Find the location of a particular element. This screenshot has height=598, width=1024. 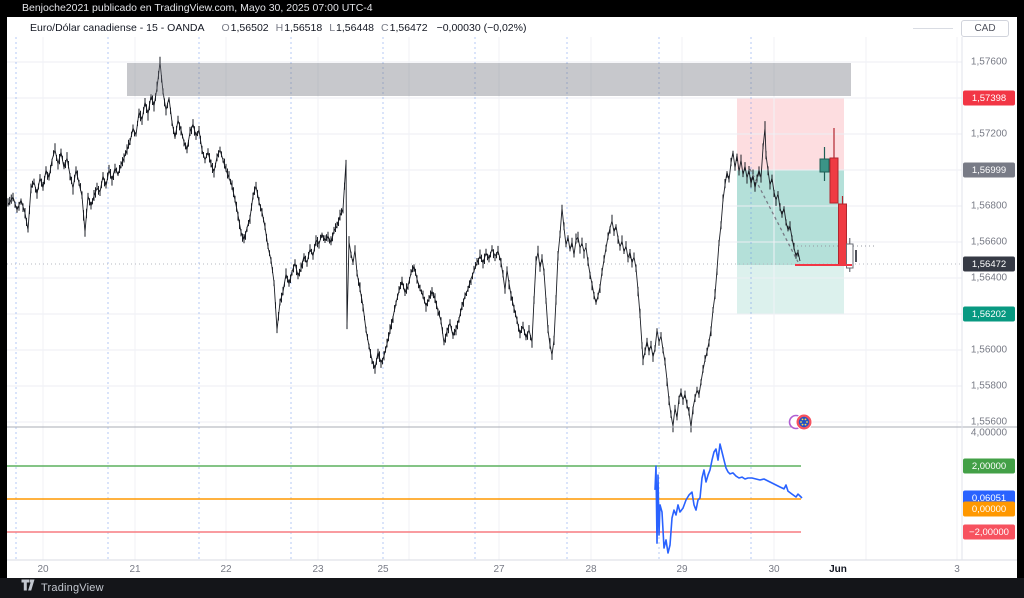

target-zone-teal-light is located at coordinates (790, 289).